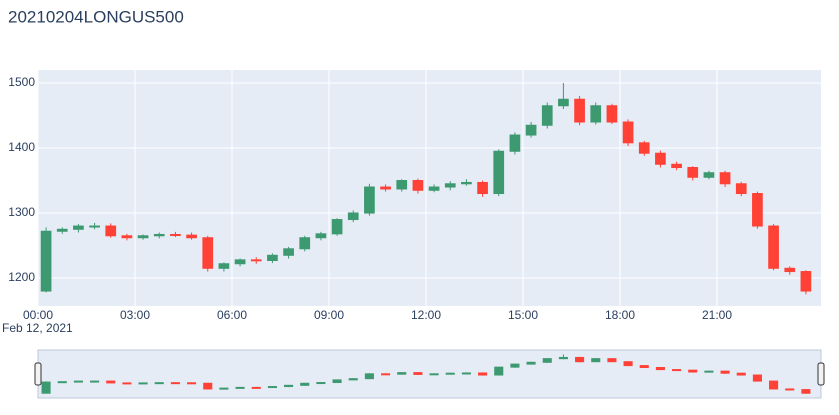  Describe the element at coordinates (426, 315) in the screenshot. I see `x-tick-label: 12:00` at that location.